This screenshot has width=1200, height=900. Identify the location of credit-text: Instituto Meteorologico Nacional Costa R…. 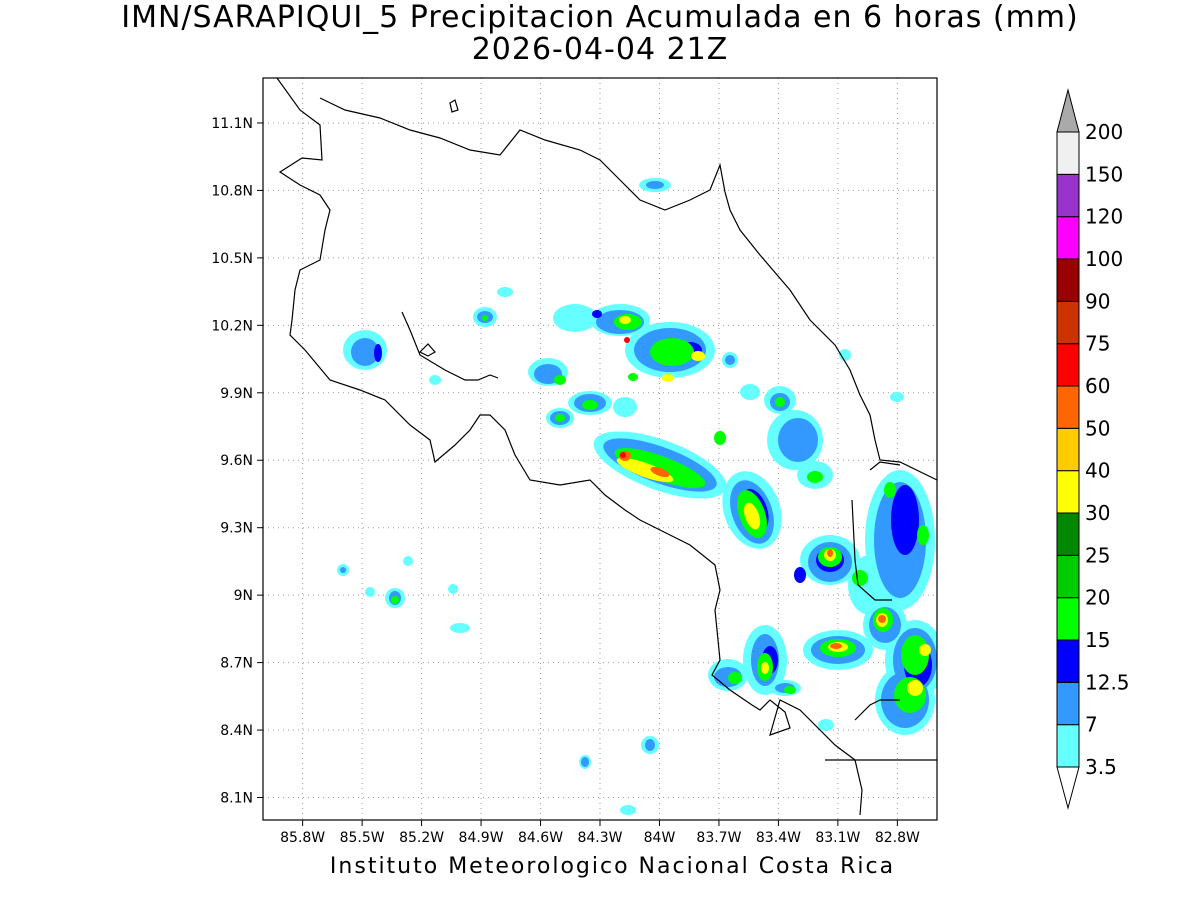
(612, 866).